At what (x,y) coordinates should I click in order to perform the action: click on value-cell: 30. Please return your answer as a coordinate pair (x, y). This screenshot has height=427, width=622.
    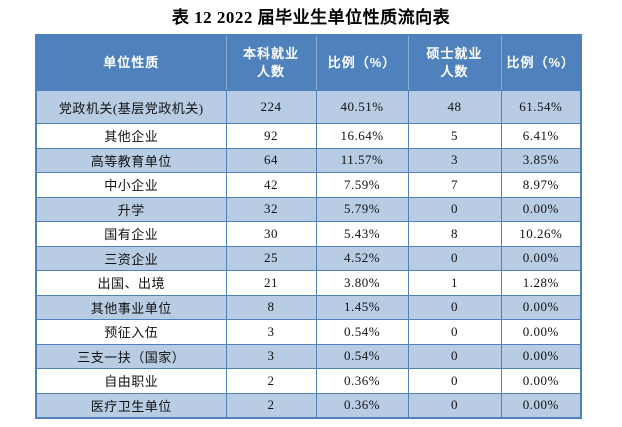
    Looking at the image, I should click on (271, 234).